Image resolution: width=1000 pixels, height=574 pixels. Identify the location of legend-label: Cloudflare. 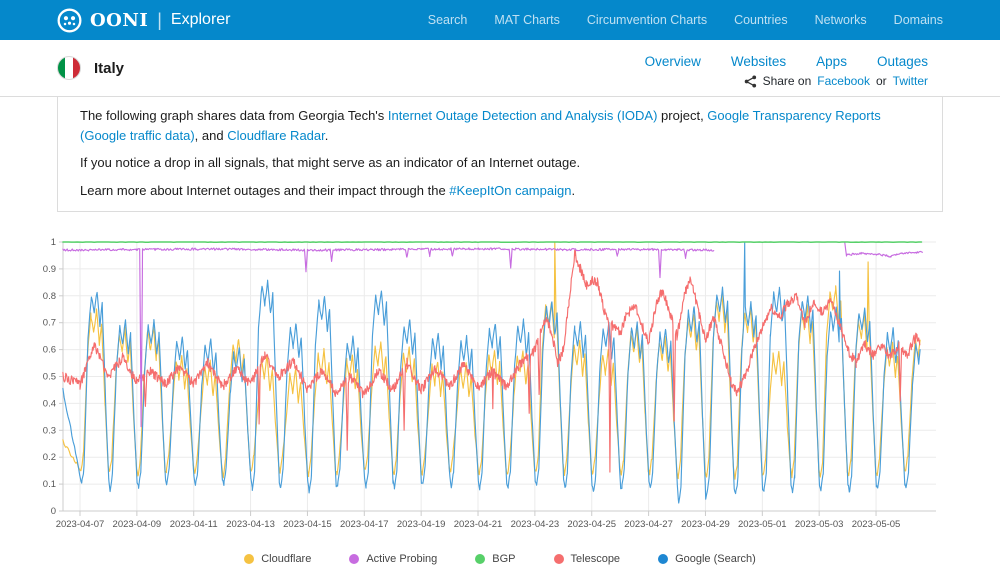
(286, 559).